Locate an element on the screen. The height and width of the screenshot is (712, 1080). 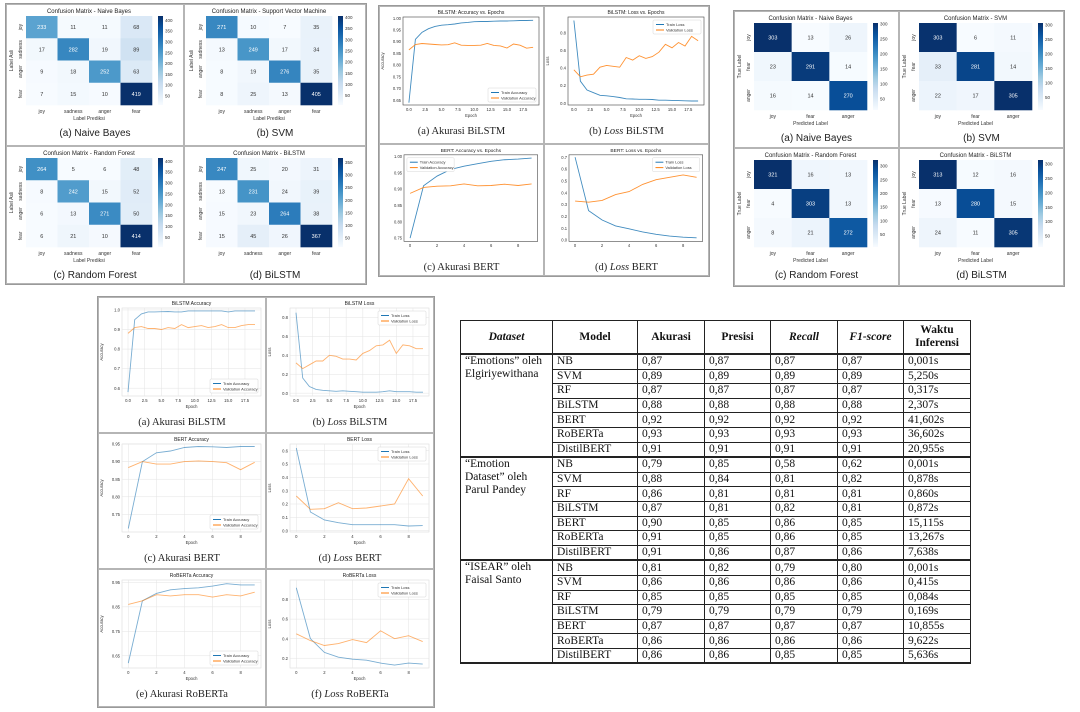
y-tick-label: 0.85 is located at coordinates (397, 53).